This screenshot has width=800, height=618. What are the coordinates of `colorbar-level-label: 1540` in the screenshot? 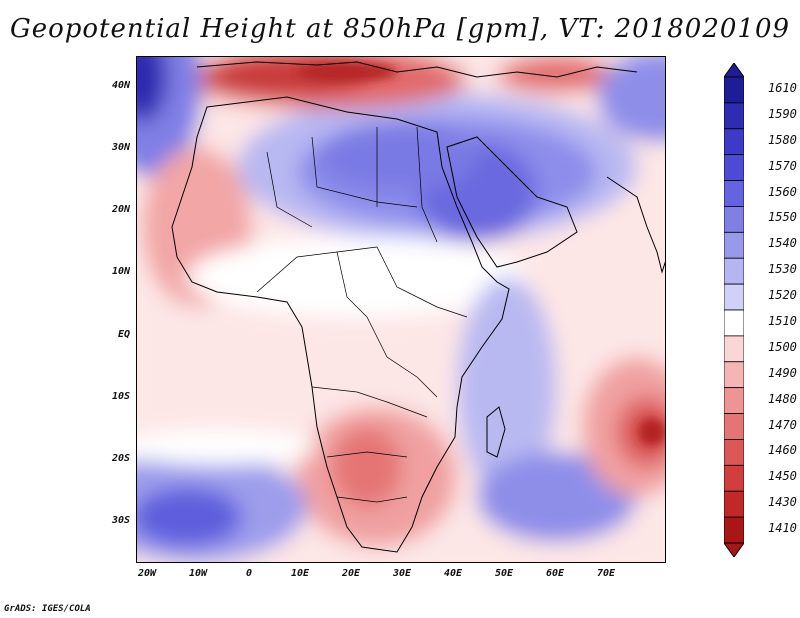 It's located at (782, 243).